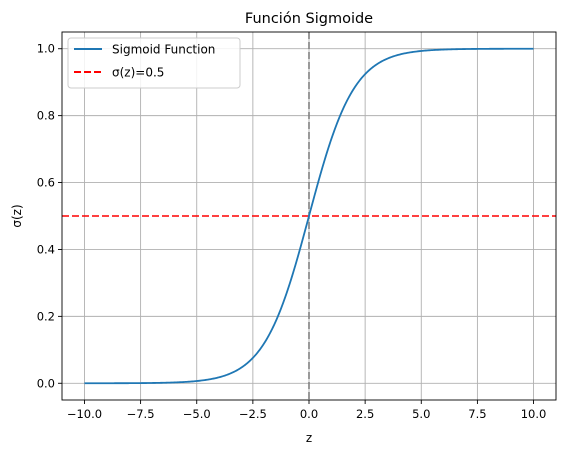  Describe the element at coordinates (46, 316) in the screenshot. I see `y-tick-label: 0.2` at that location.